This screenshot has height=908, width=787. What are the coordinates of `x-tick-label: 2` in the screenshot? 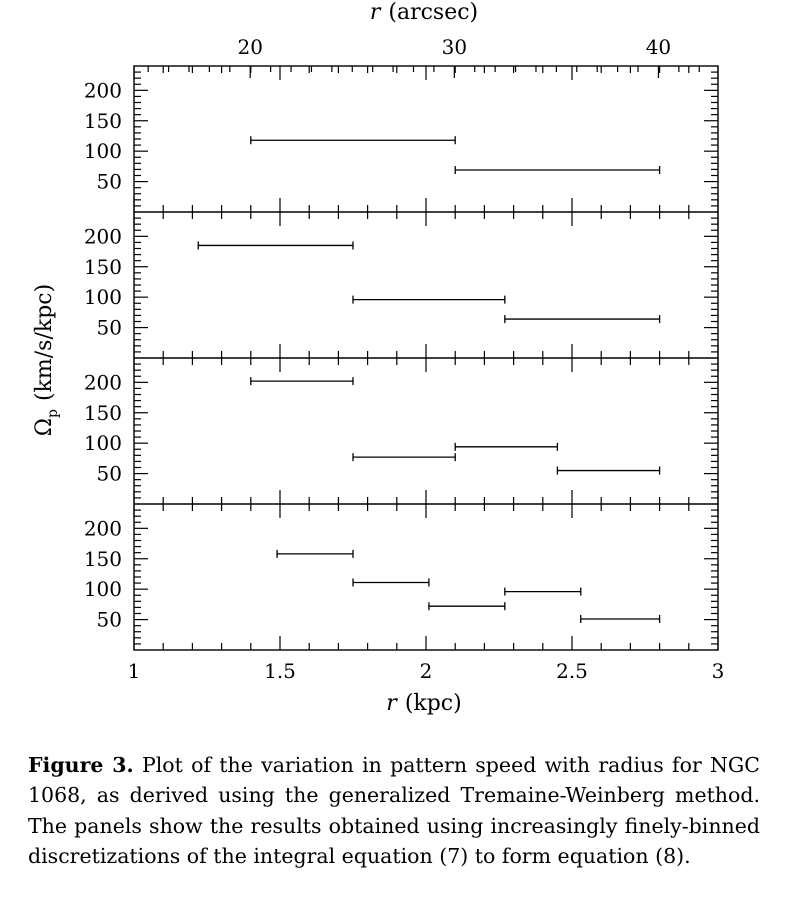 It's located at (426, 671).